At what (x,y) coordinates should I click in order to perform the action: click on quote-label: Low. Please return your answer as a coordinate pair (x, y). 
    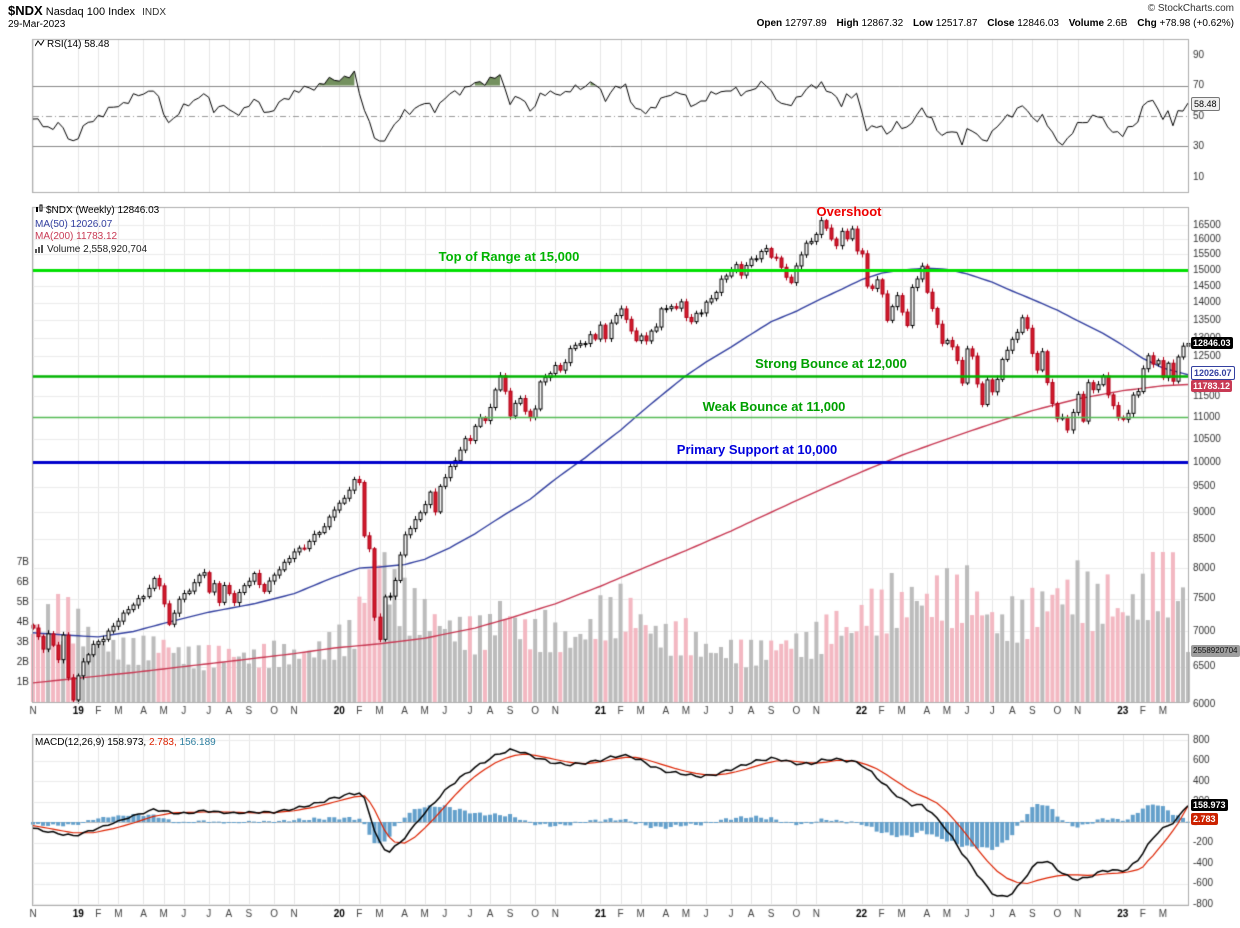
    Looking at the image, I should click on (922, 23).